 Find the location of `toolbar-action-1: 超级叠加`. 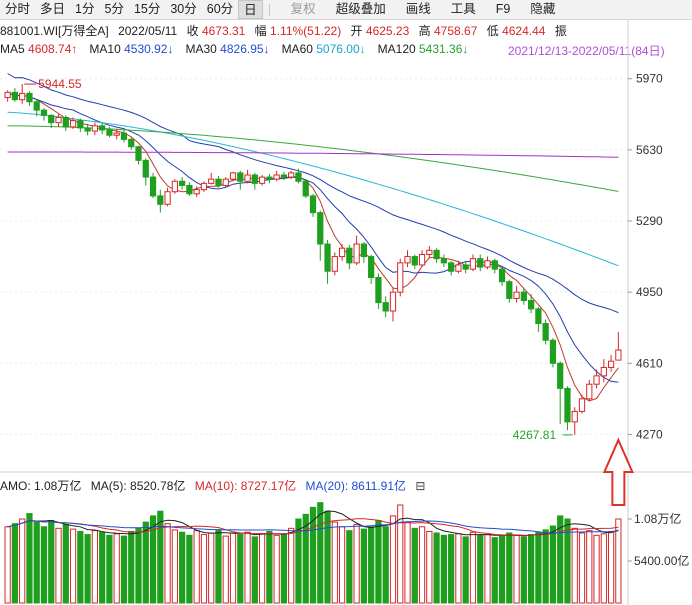

toolbar-action-1: 超级叠加 is located at coordinates (360, 9).